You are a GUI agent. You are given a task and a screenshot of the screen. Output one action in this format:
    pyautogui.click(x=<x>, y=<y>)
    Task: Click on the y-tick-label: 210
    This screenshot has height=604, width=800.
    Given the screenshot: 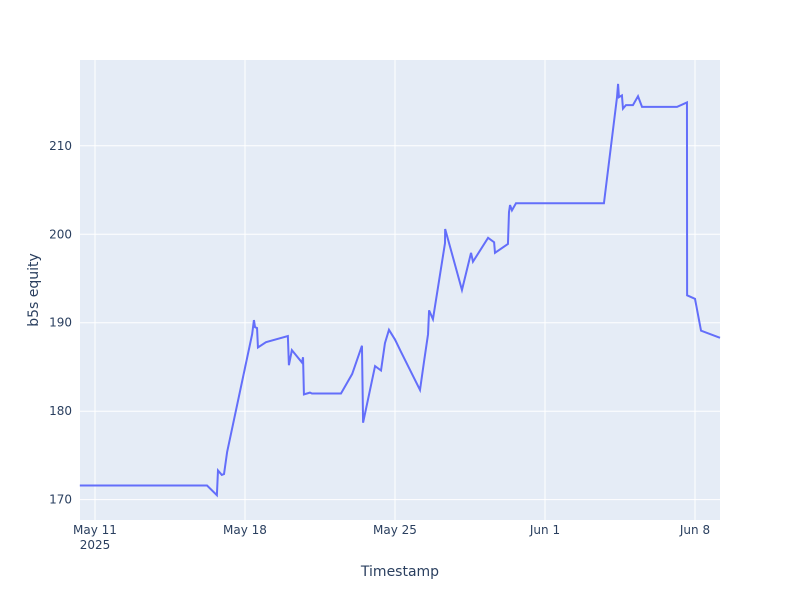 What is the action you would take?
    pyautogui.click(x=60, y=146)
    